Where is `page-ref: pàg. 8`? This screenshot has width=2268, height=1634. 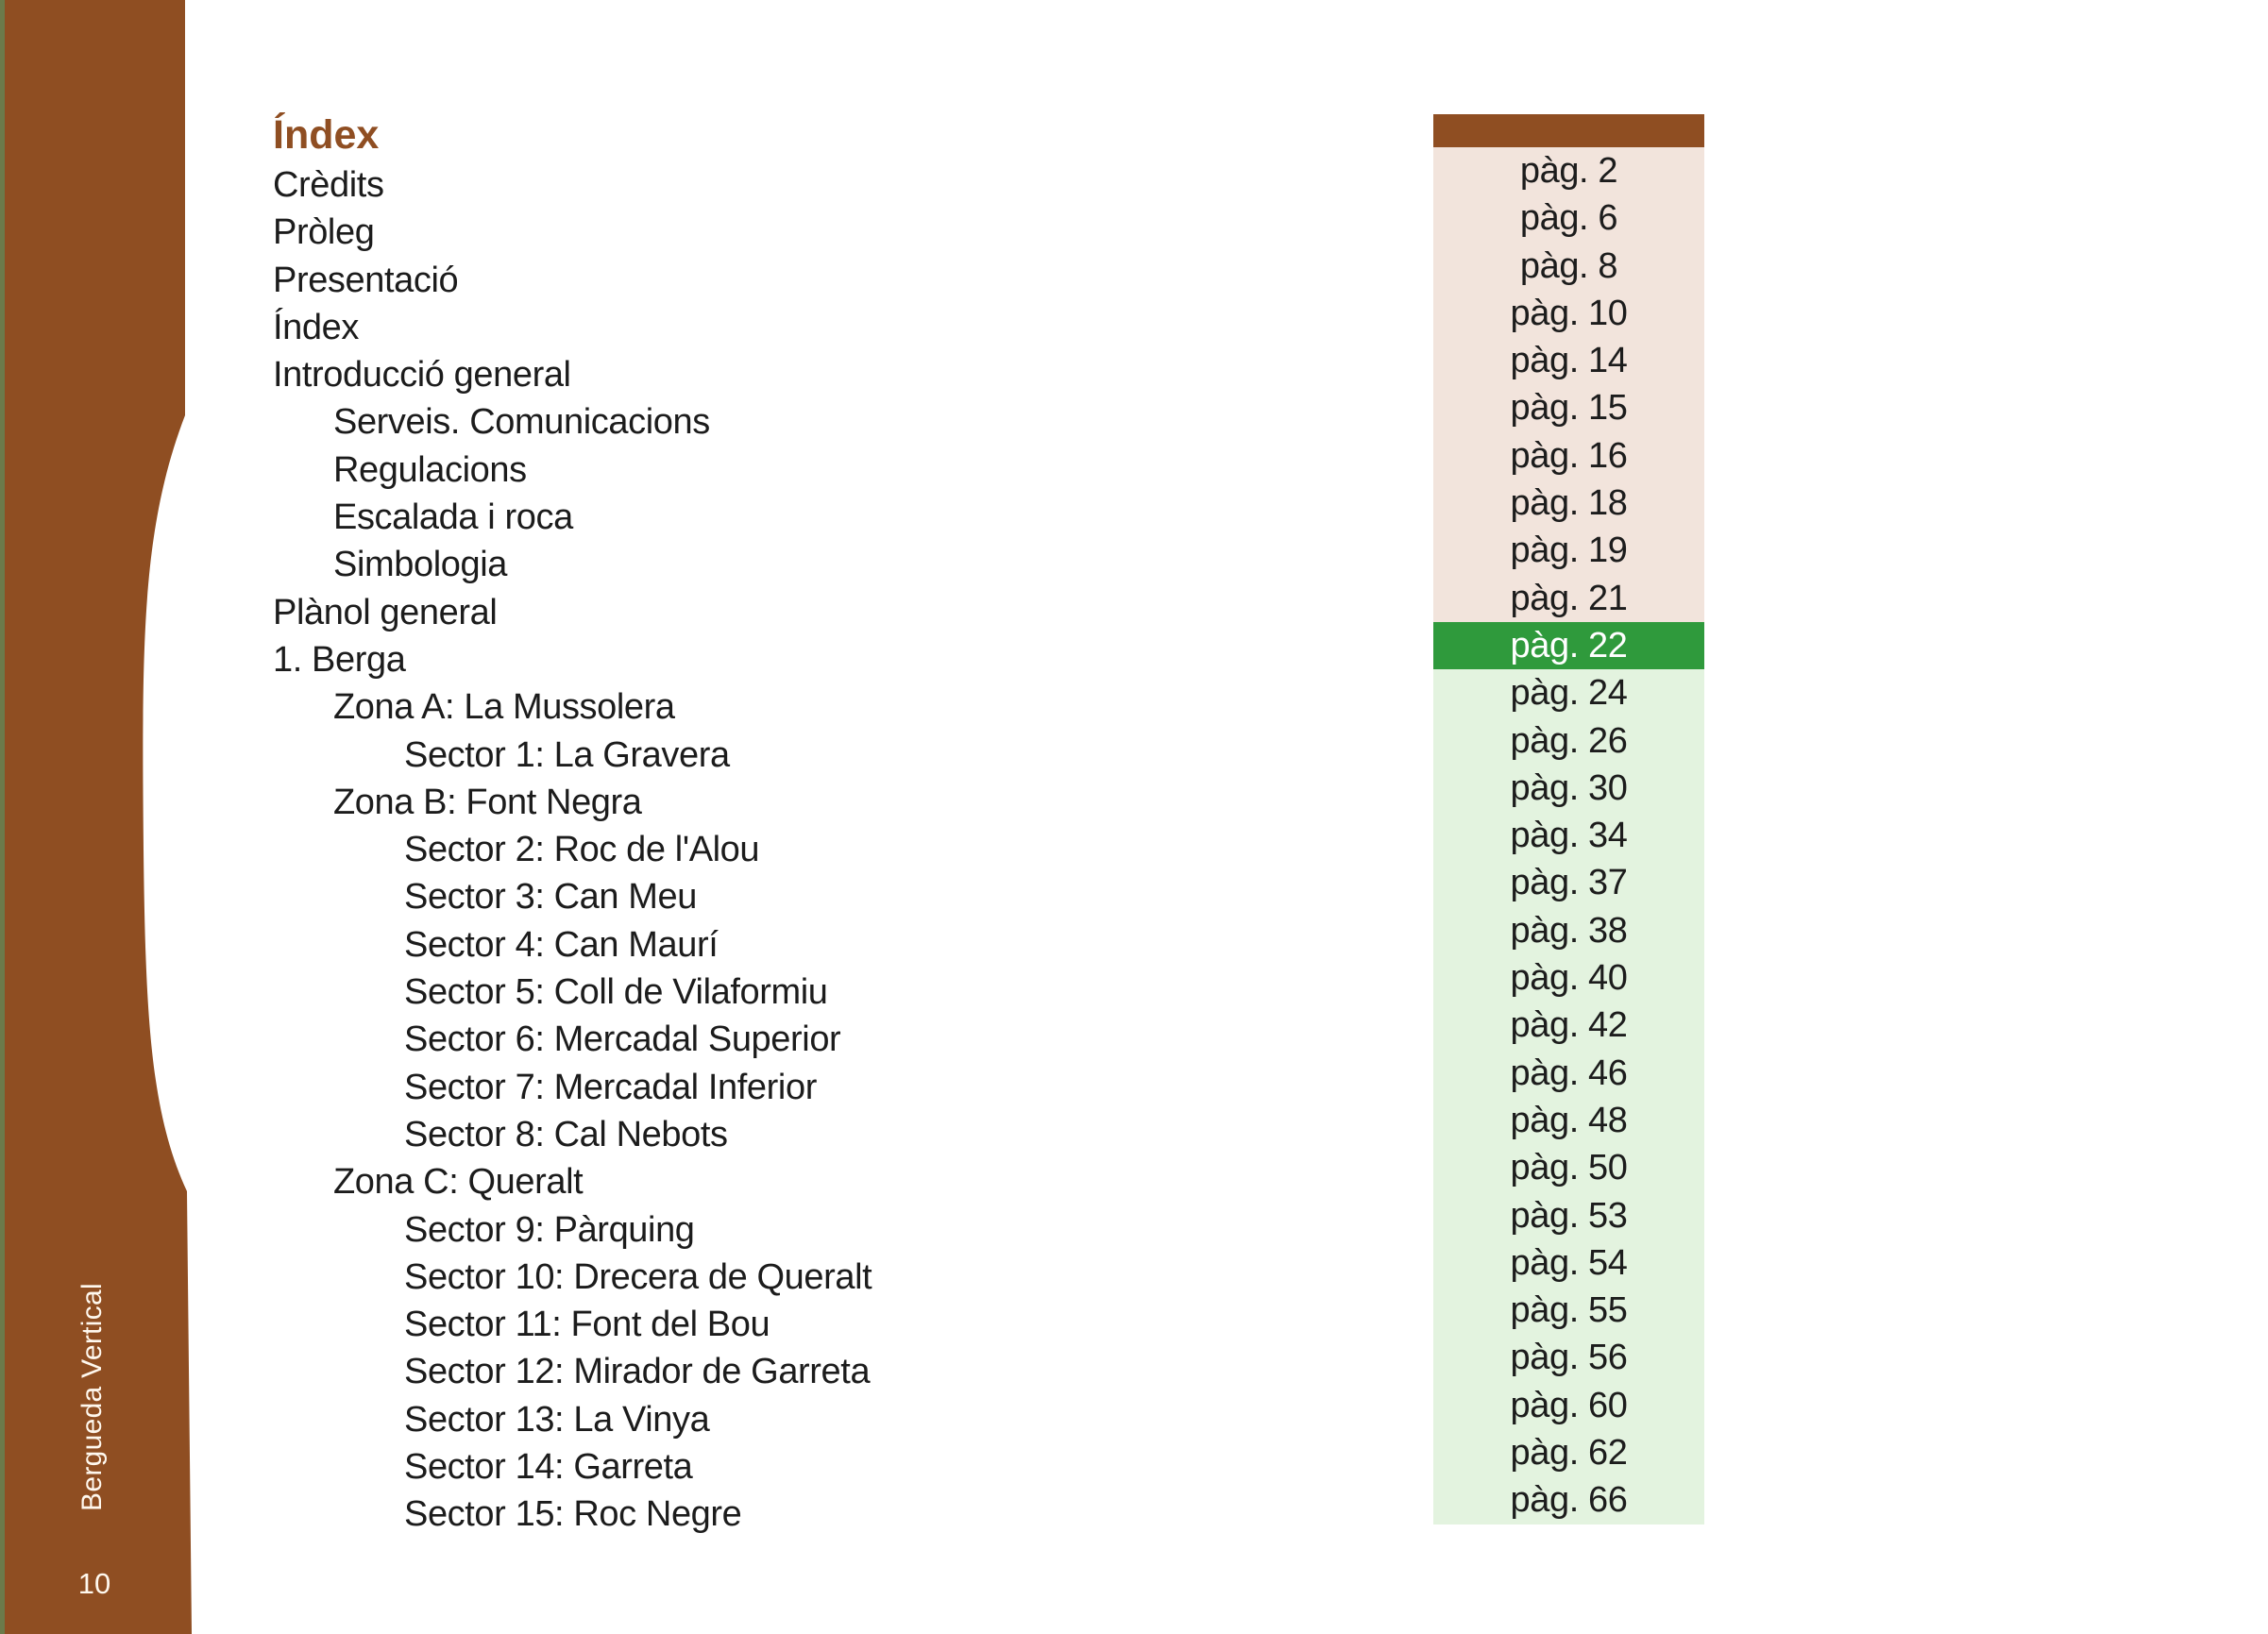 page-ref: pàg. 8 is located at coordinates (1568, 266).